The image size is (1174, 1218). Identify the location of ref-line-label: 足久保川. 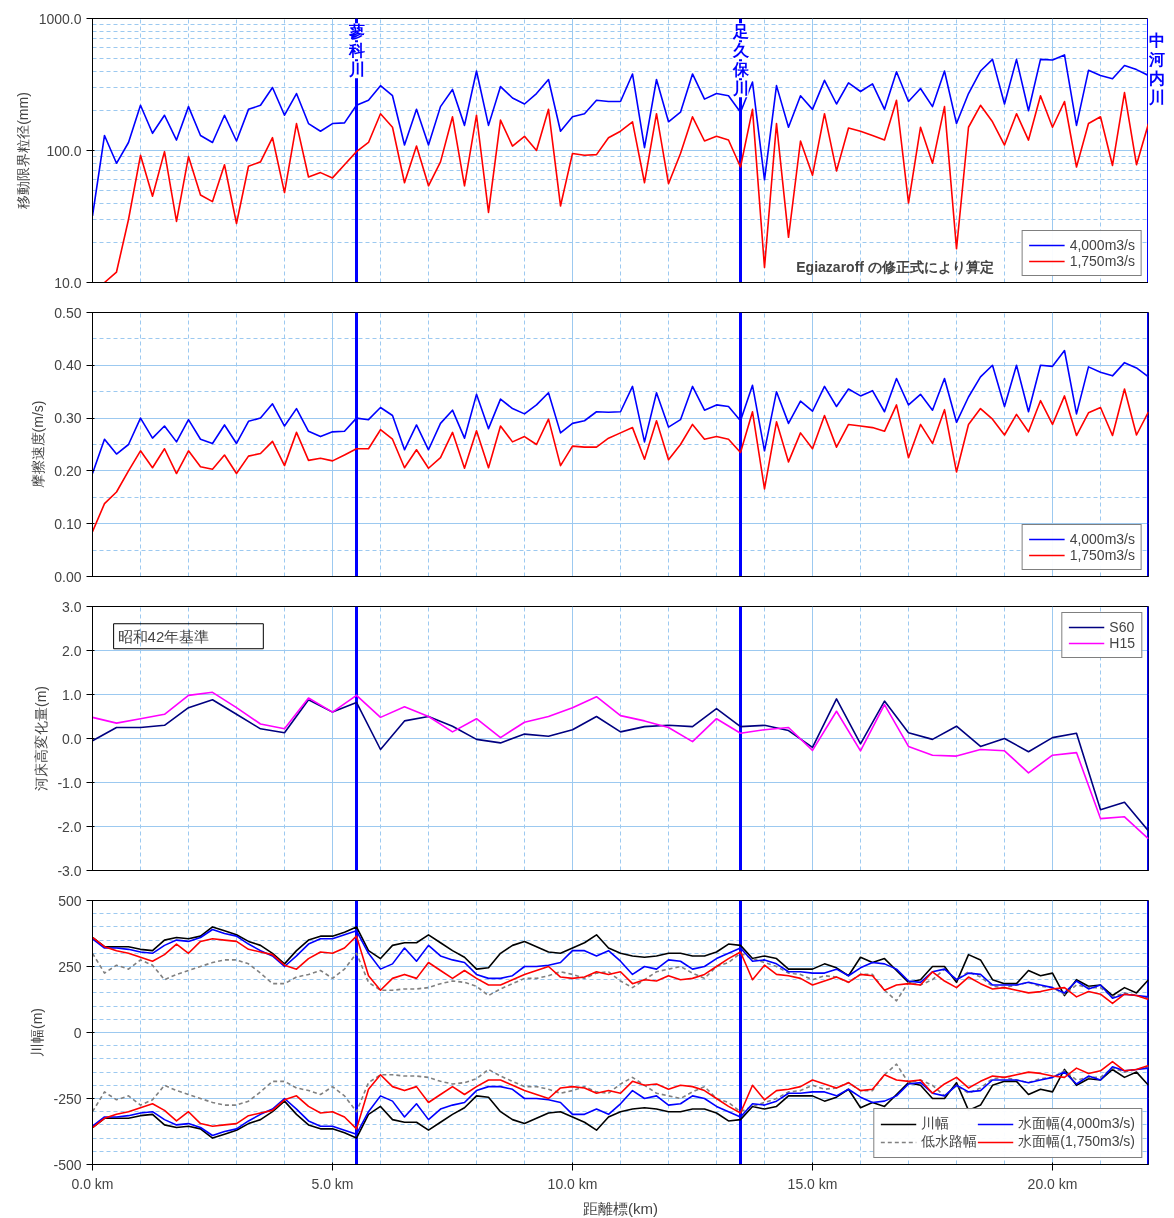
(740, 60).